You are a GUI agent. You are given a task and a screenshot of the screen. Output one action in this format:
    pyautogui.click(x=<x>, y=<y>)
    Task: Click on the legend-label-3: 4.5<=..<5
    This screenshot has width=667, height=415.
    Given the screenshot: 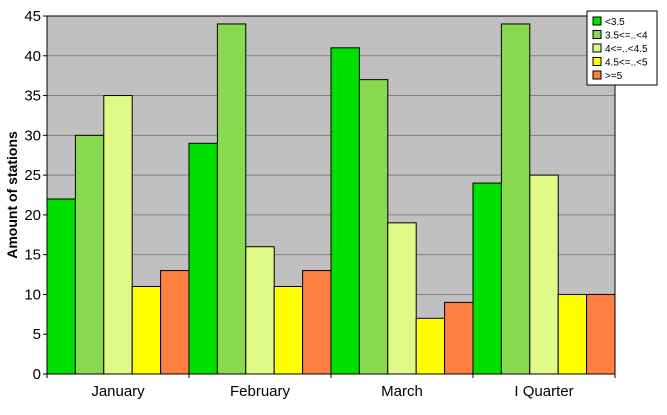 What is the action you would take?
    pyautogui.click(x=626, y=63)
    